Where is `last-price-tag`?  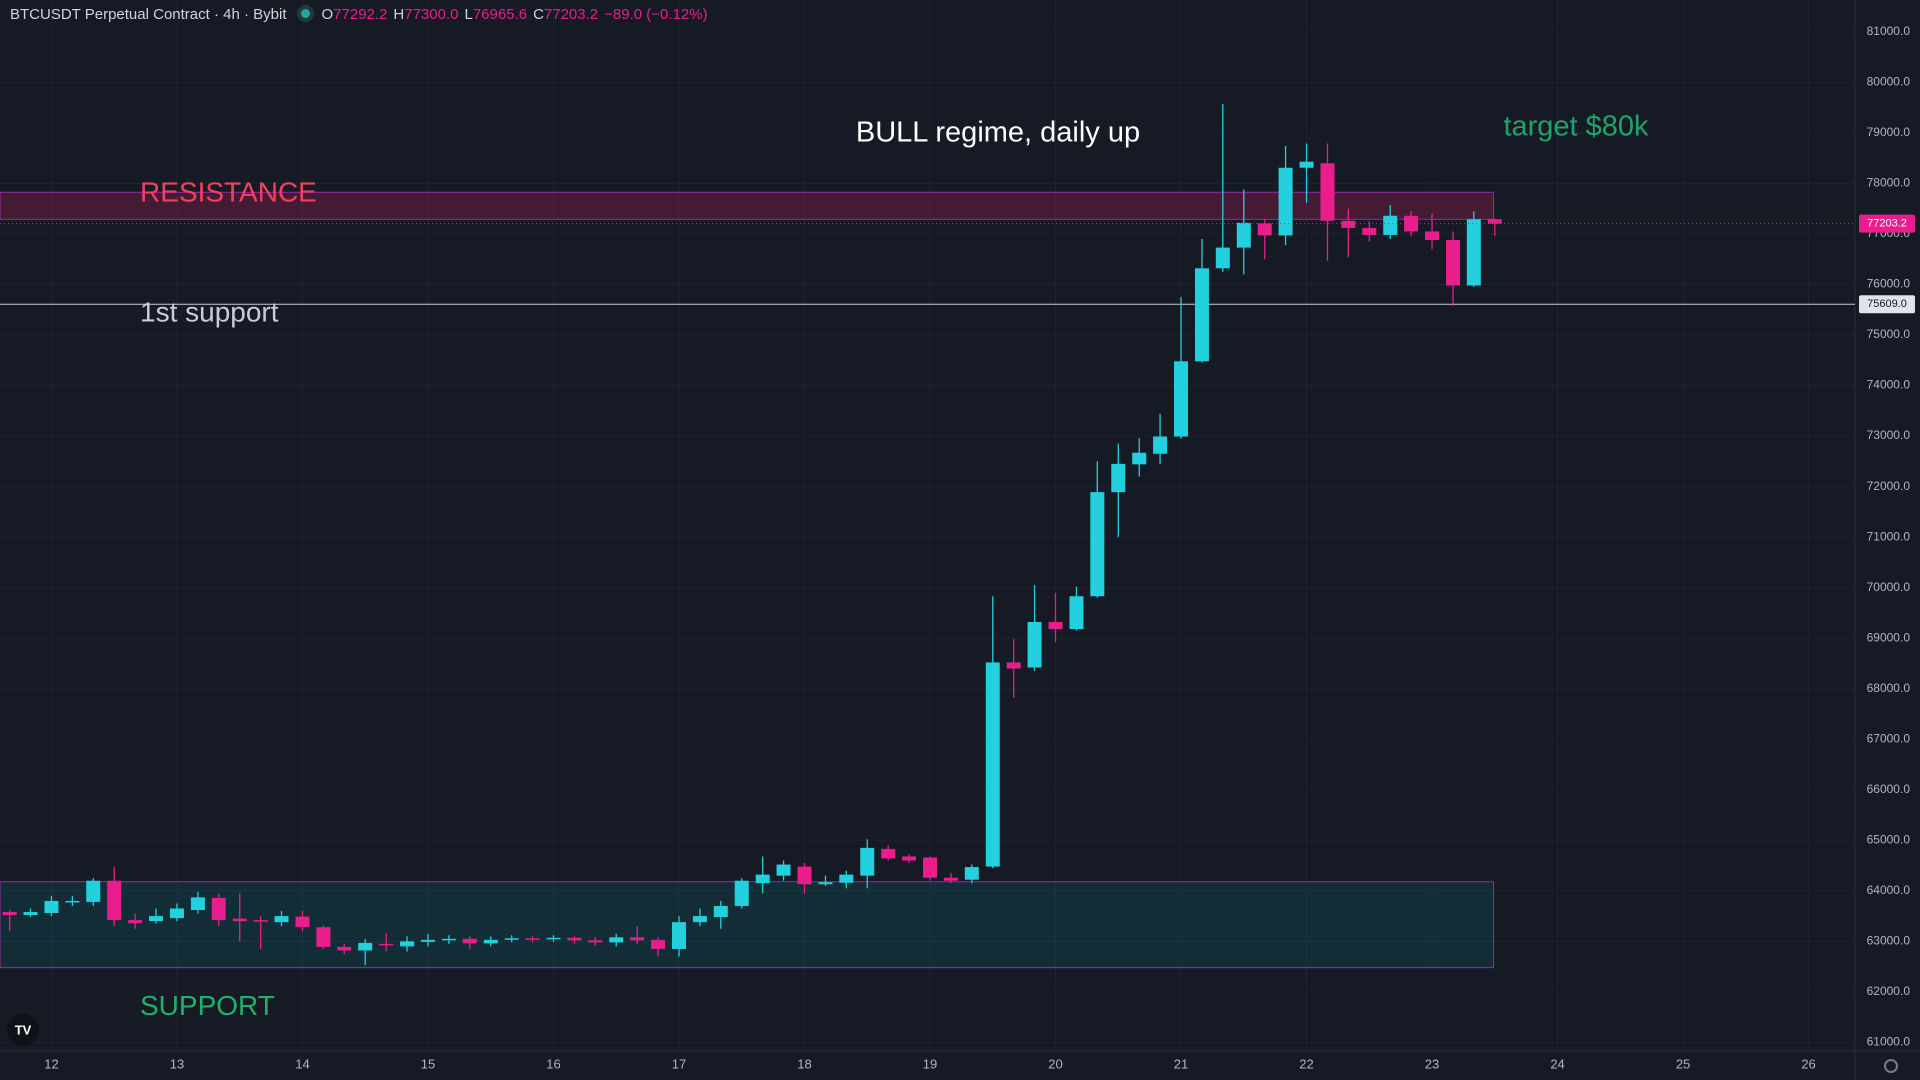
last-price-tag is located at coordinates (1887, 223).